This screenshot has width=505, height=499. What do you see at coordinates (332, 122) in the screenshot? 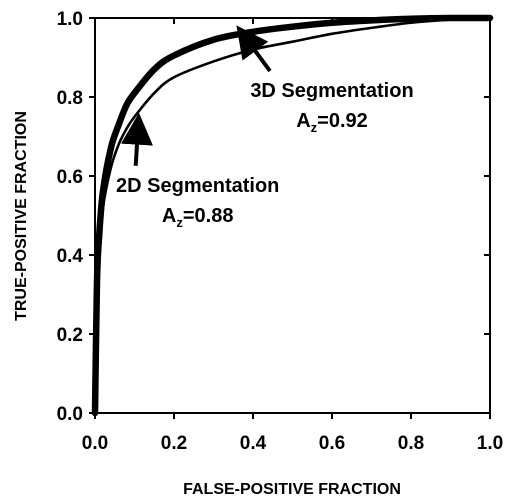
I see `annotation-az: Az=0.92` at bounding box center [332, 122].